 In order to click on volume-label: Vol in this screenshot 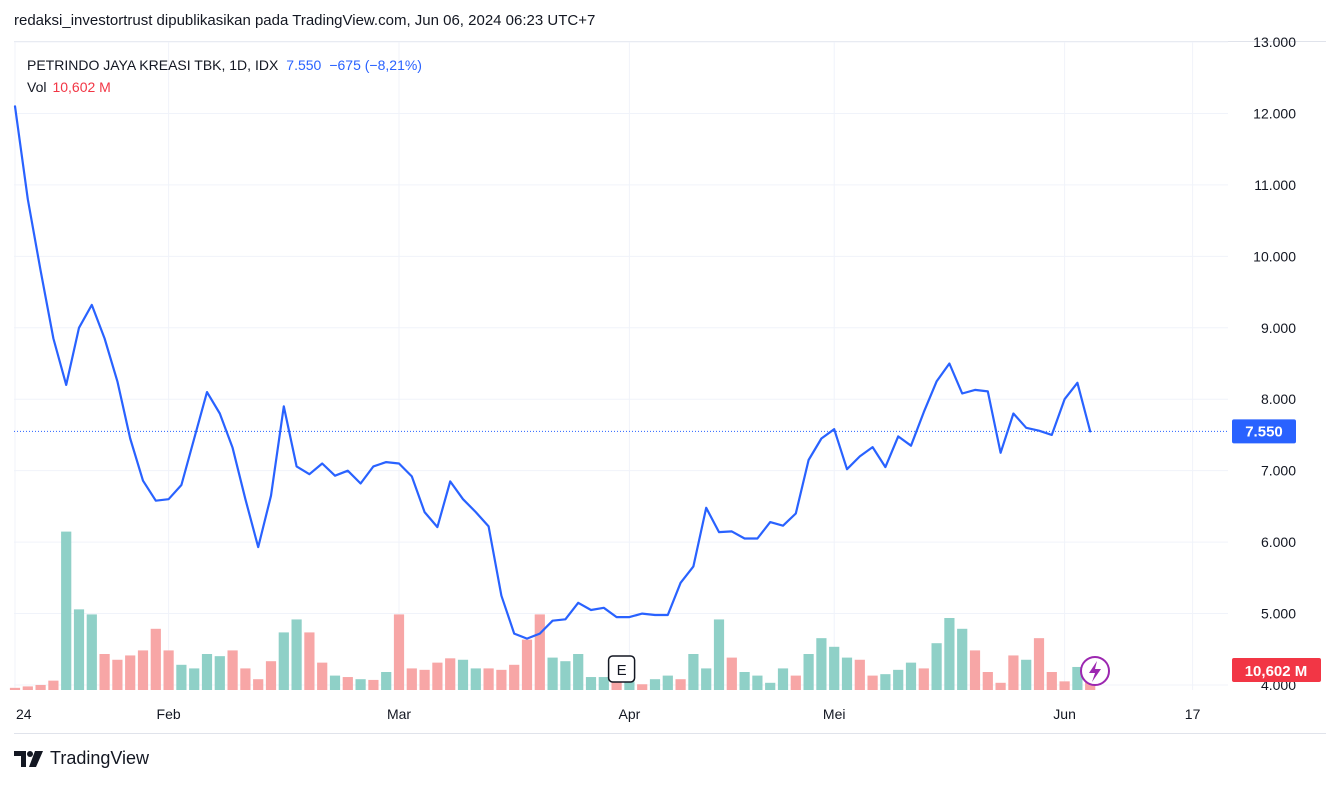, I will do `click(37, 87)`.